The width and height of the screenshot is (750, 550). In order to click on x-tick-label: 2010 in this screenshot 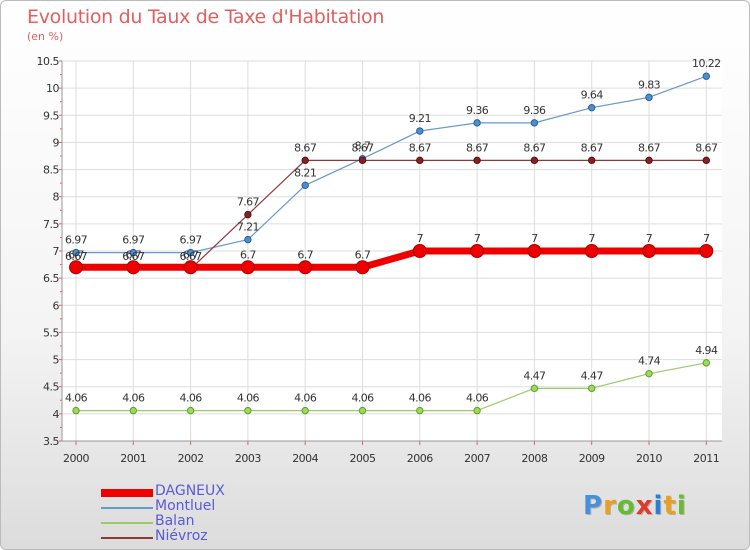, I will do `click(649, 458)`.